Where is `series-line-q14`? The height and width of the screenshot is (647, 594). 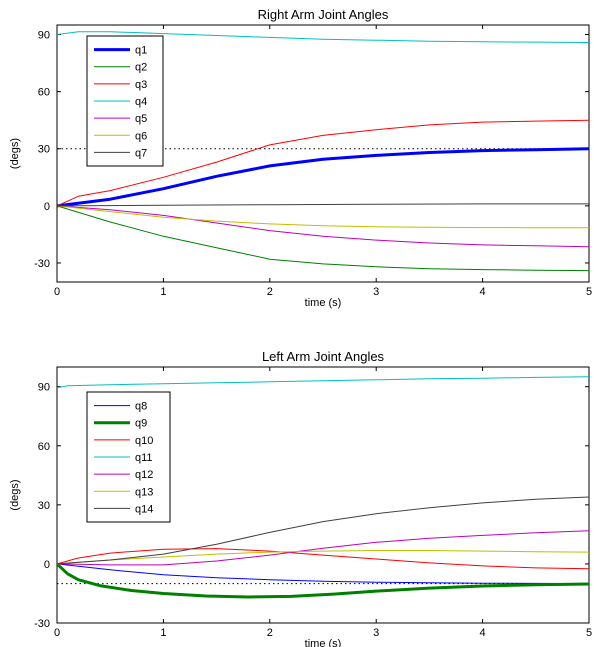
series-line-q14 is located at coordinates (323, 530).